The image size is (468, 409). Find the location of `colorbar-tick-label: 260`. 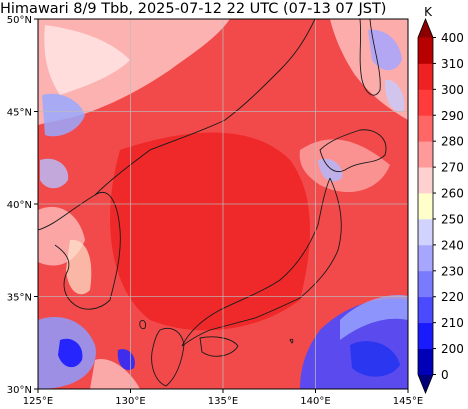

colorbar-tick-label: 260 is located at coordinates (452, 194).